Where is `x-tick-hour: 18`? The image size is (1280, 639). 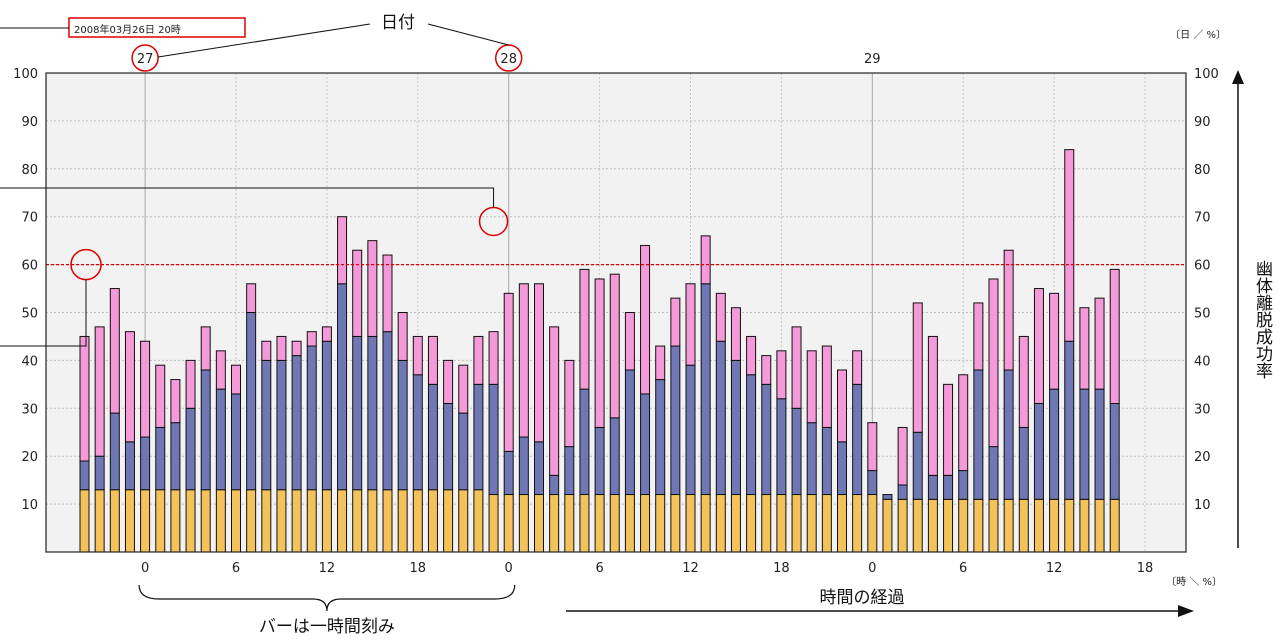 x-tick-hour: 18 is located at coordinates (1145, 568).